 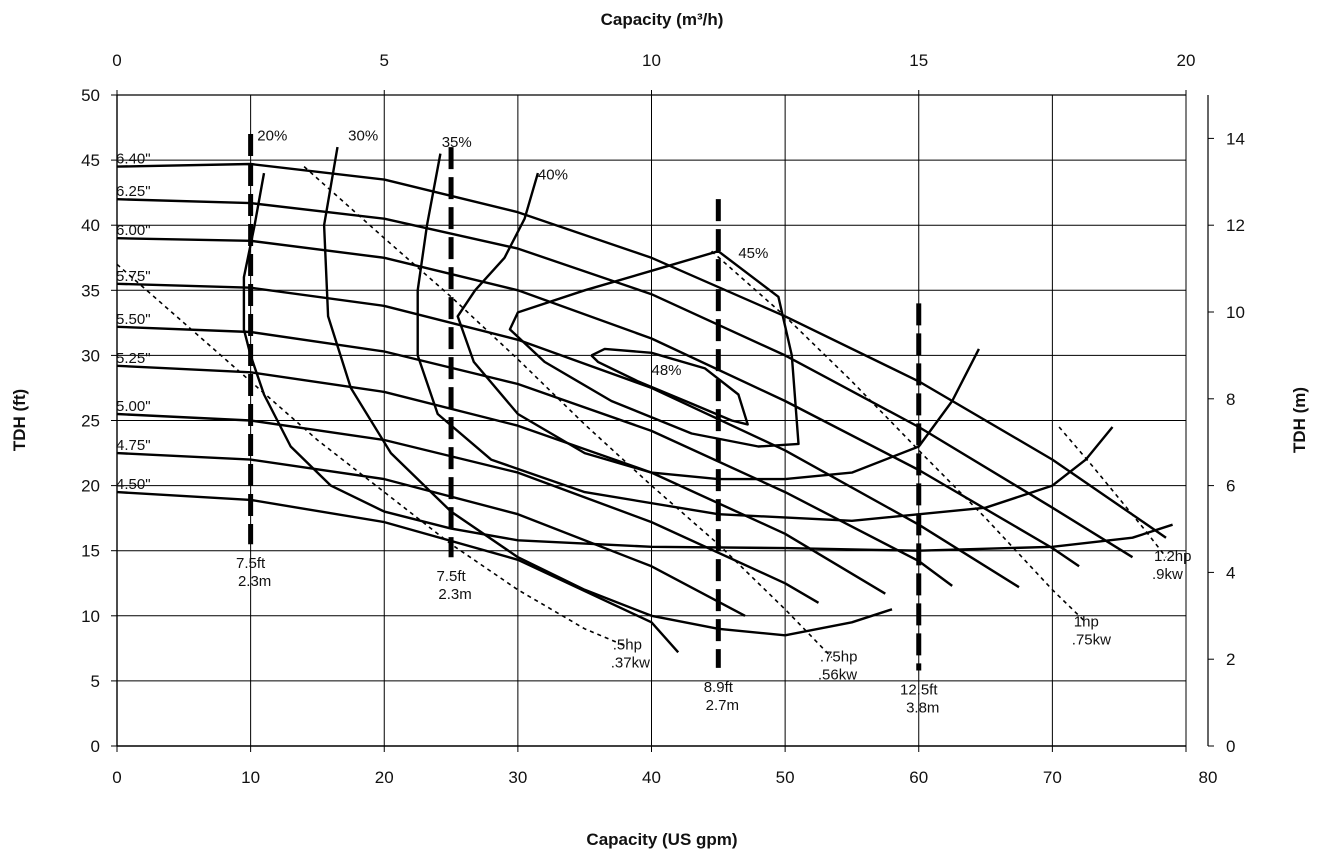 What do you see at coordinates (95, 746) in the screenshot?
I see `y-tick-label: 0` at bounding box center [95, 746].